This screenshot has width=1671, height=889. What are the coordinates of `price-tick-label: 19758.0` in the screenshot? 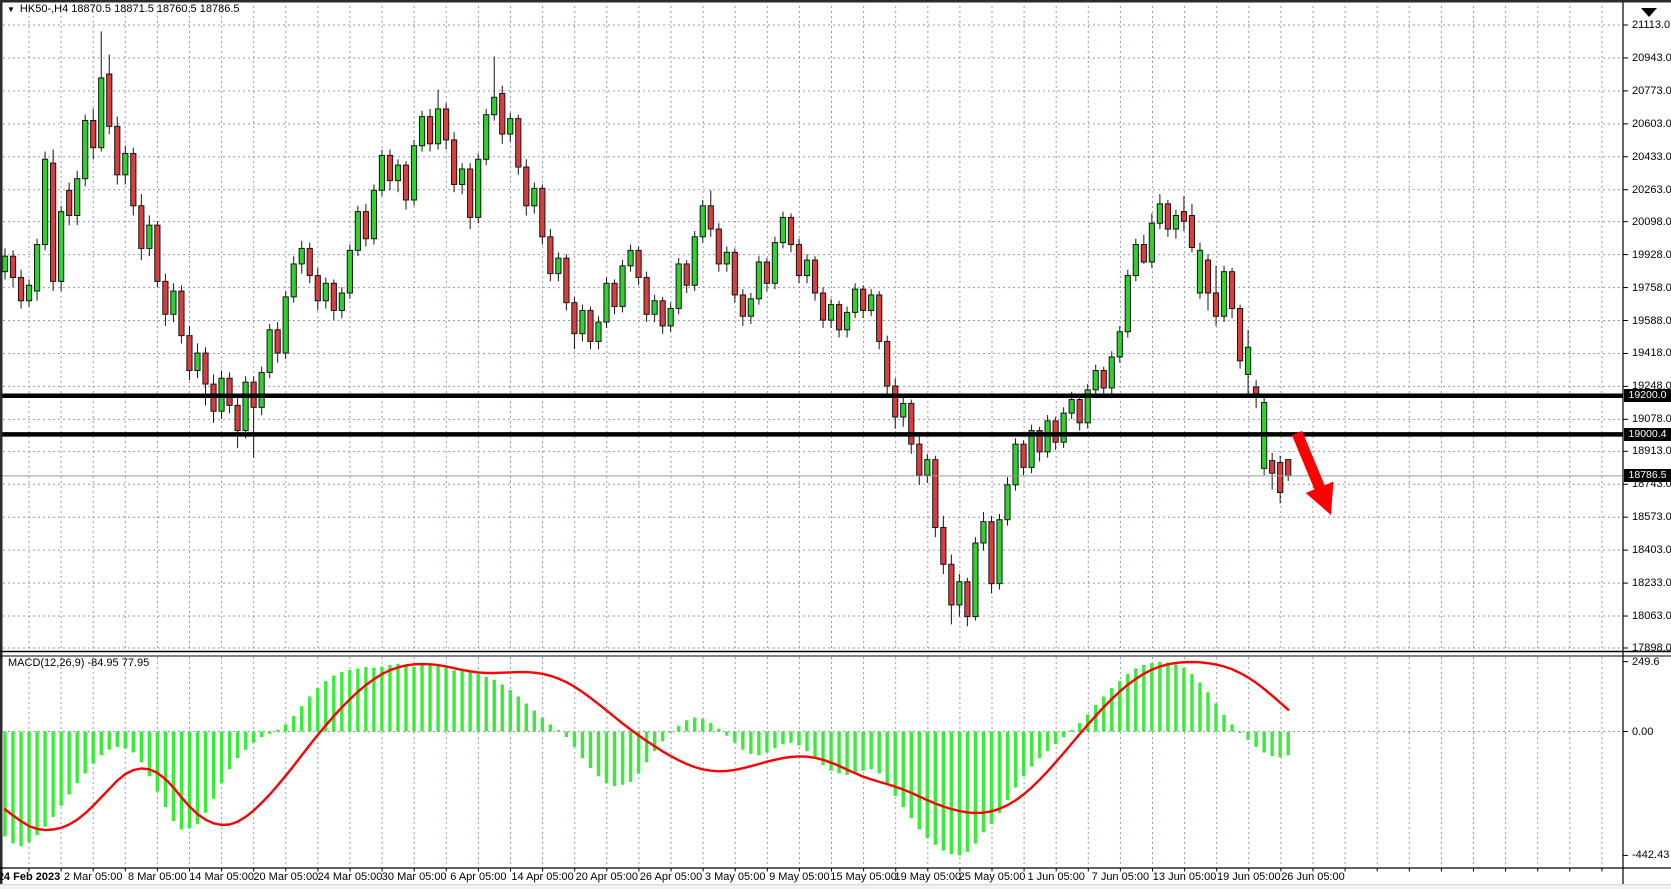 It's located at (1651, 287).